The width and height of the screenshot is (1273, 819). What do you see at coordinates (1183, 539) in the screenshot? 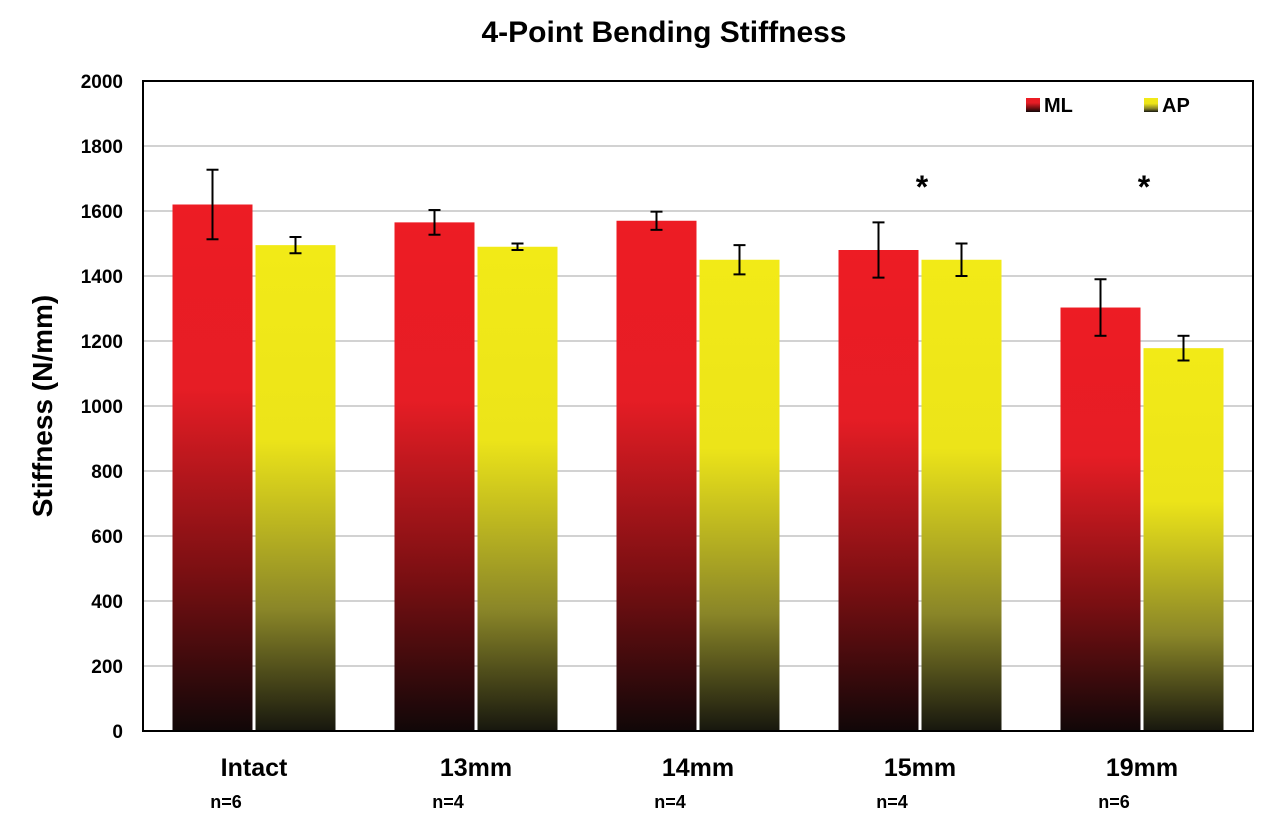
I see `bar-ap-19mm` at bounding box center [1183, 539].